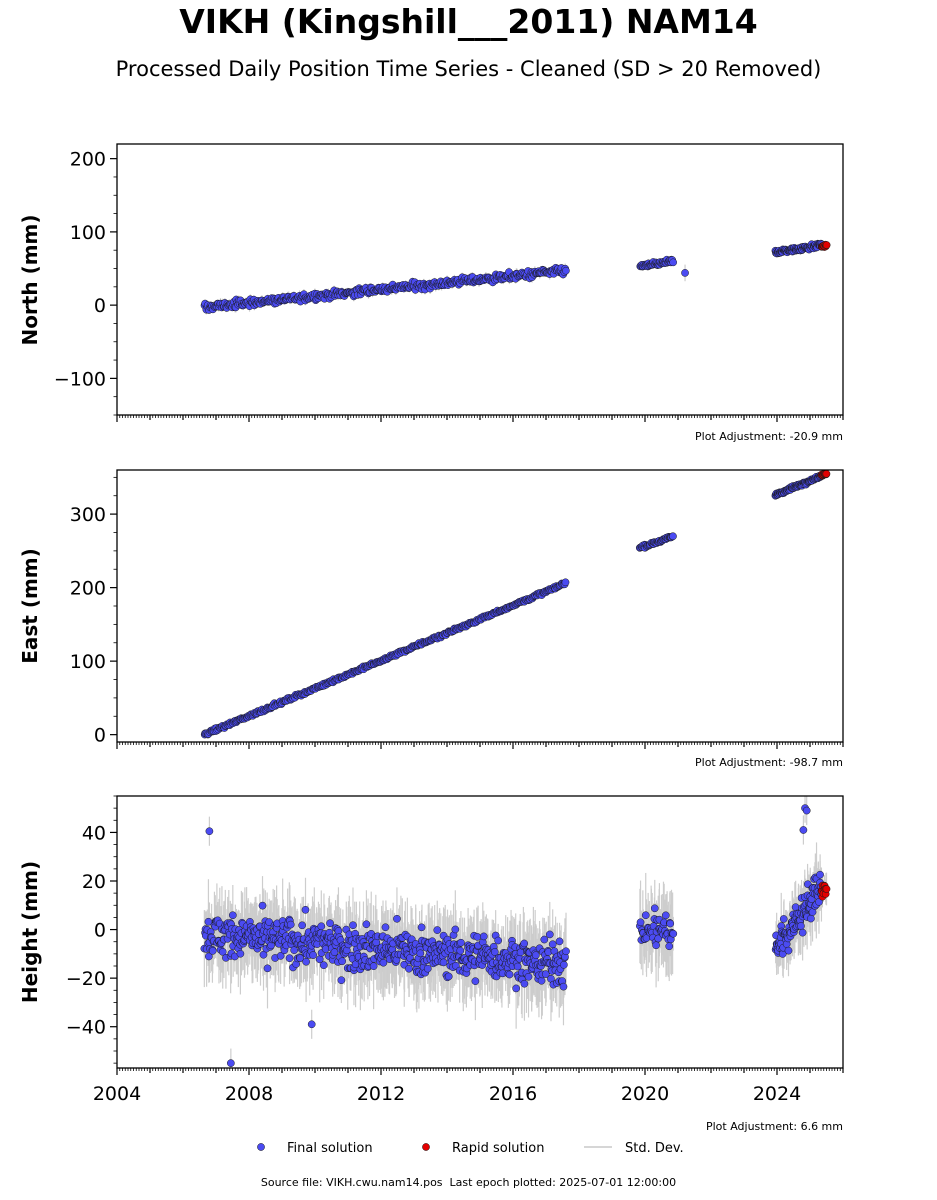  What do you see at coordinates (381, 1094) in the screenshot?
I see `x-tick-label: 2012` at bounding box center [381, 1094].